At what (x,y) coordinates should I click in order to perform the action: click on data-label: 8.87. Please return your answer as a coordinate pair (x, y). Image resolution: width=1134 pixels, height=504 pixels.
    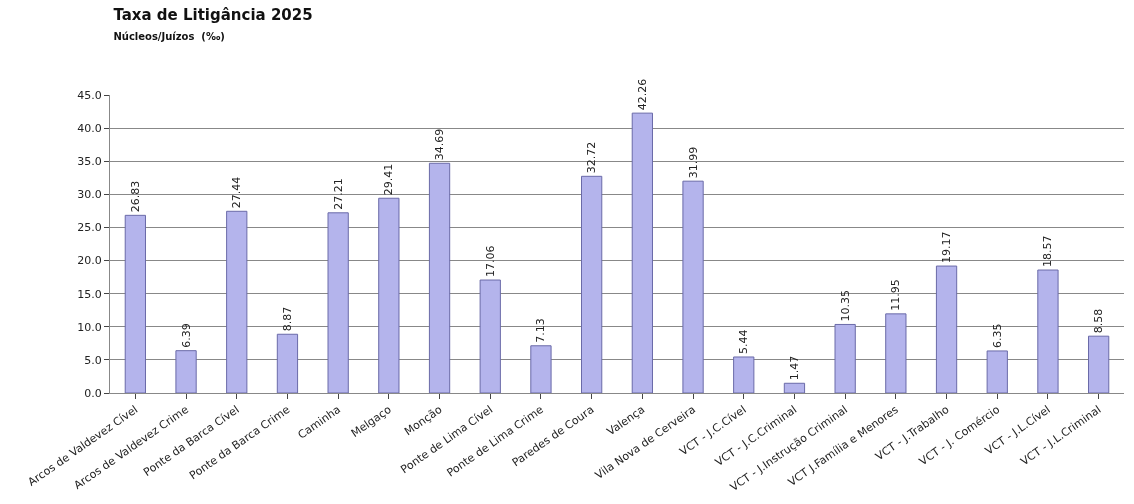
    Looking at the image, I should click on (287, 319).